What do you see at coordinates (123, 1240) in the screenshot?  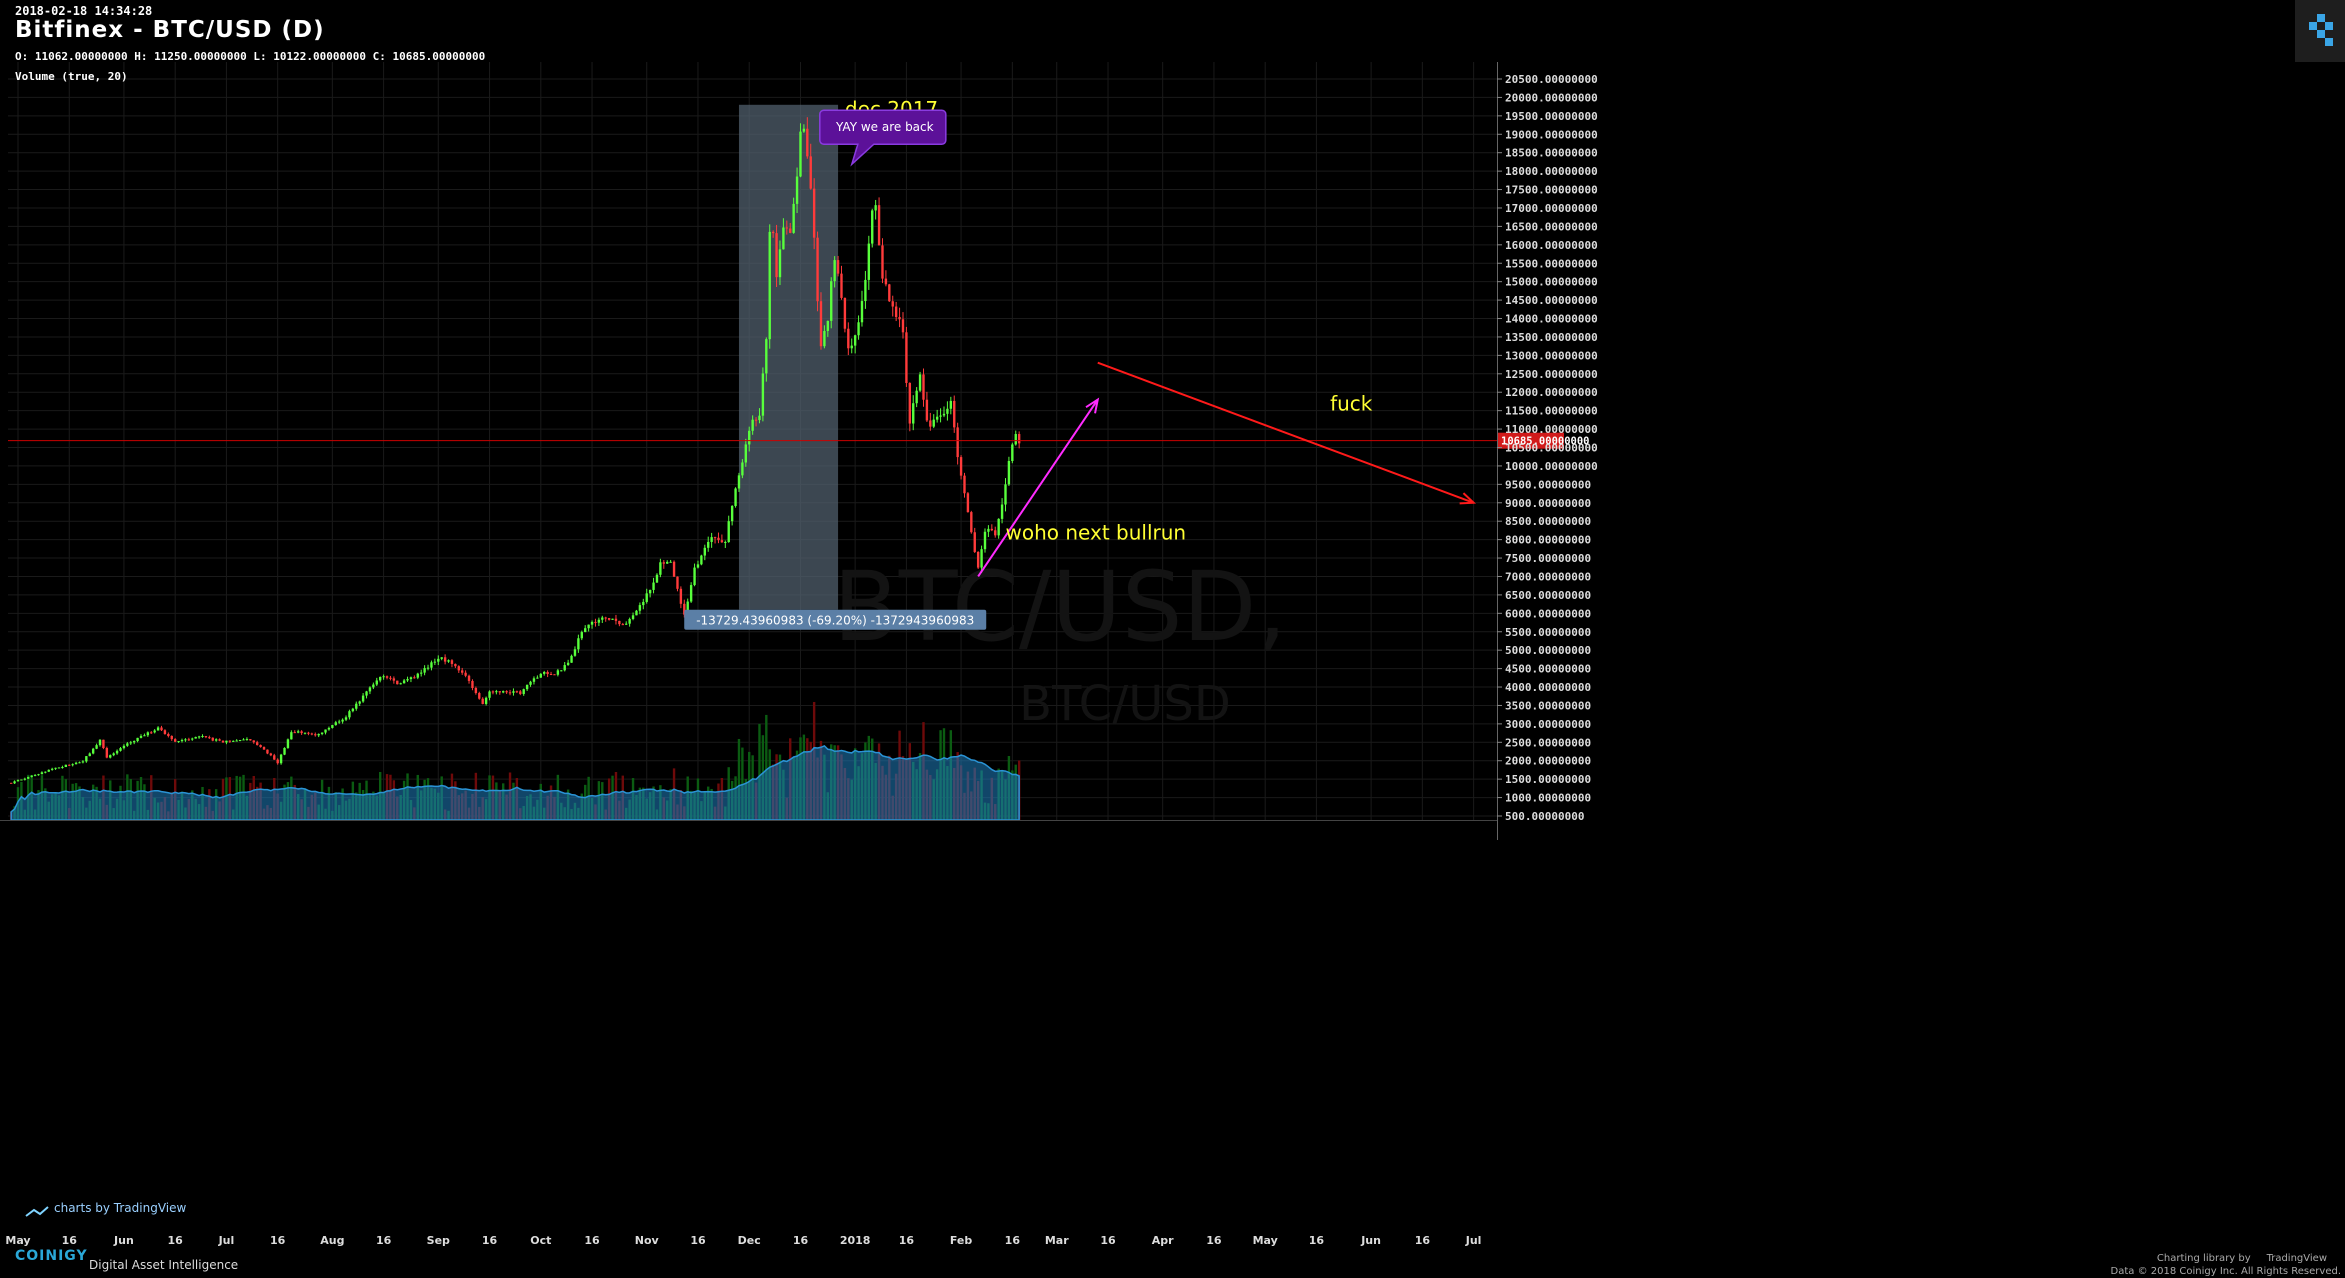 I see `x-tick-label: Jun` at bounding box center [123, 1240].